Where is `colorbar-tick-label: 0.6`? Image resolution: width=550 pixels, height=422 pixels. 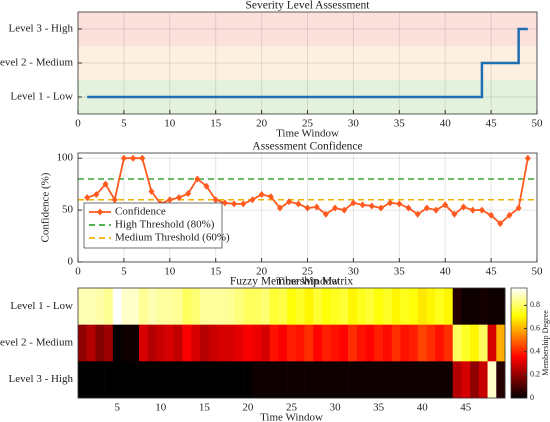
colorbar-tick-label: 0.6 is located at coordinates (535, 327).